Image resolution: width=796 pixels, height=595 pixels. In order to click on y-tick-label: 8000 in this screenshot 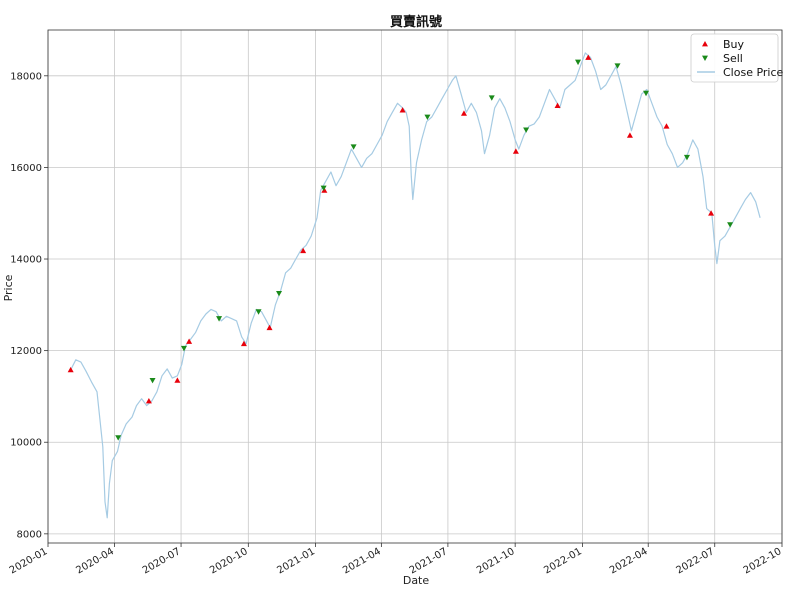, I will do `click(29, 534)`.